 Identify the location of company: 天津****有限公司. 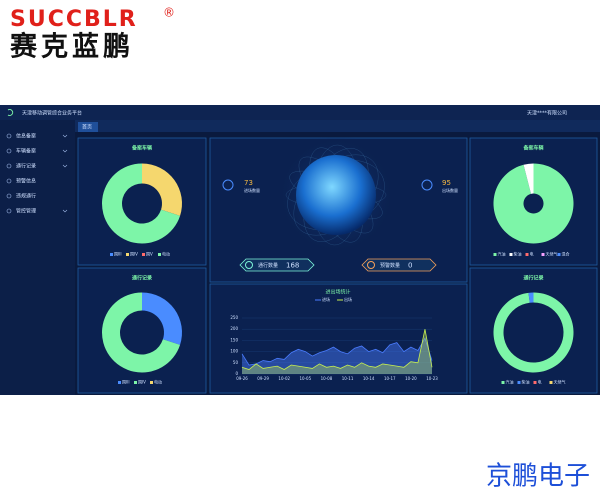
(547, 113).